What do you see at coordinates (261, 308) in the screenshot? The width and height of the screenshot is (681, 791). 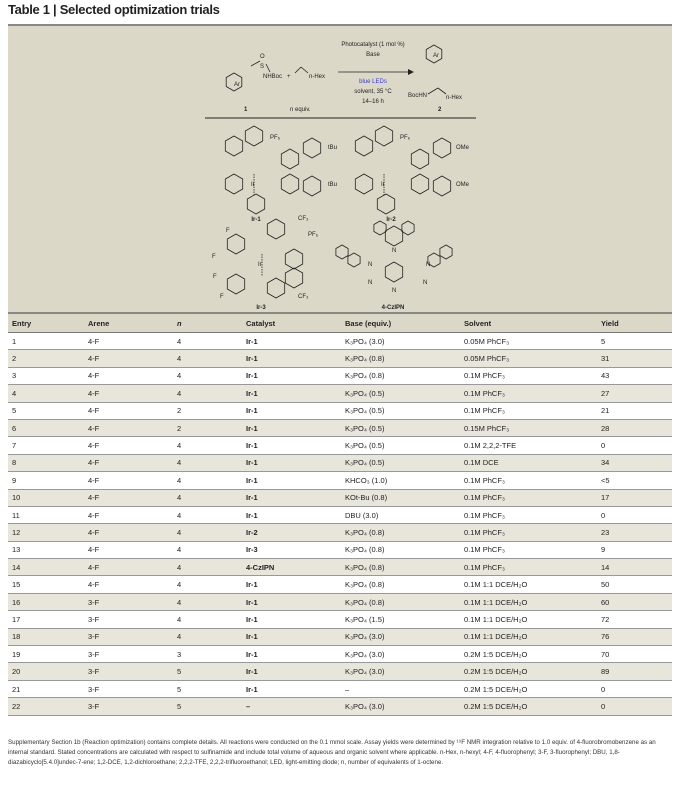 I see `ir3-label: Ir-3` at bounding box center [261, 308].